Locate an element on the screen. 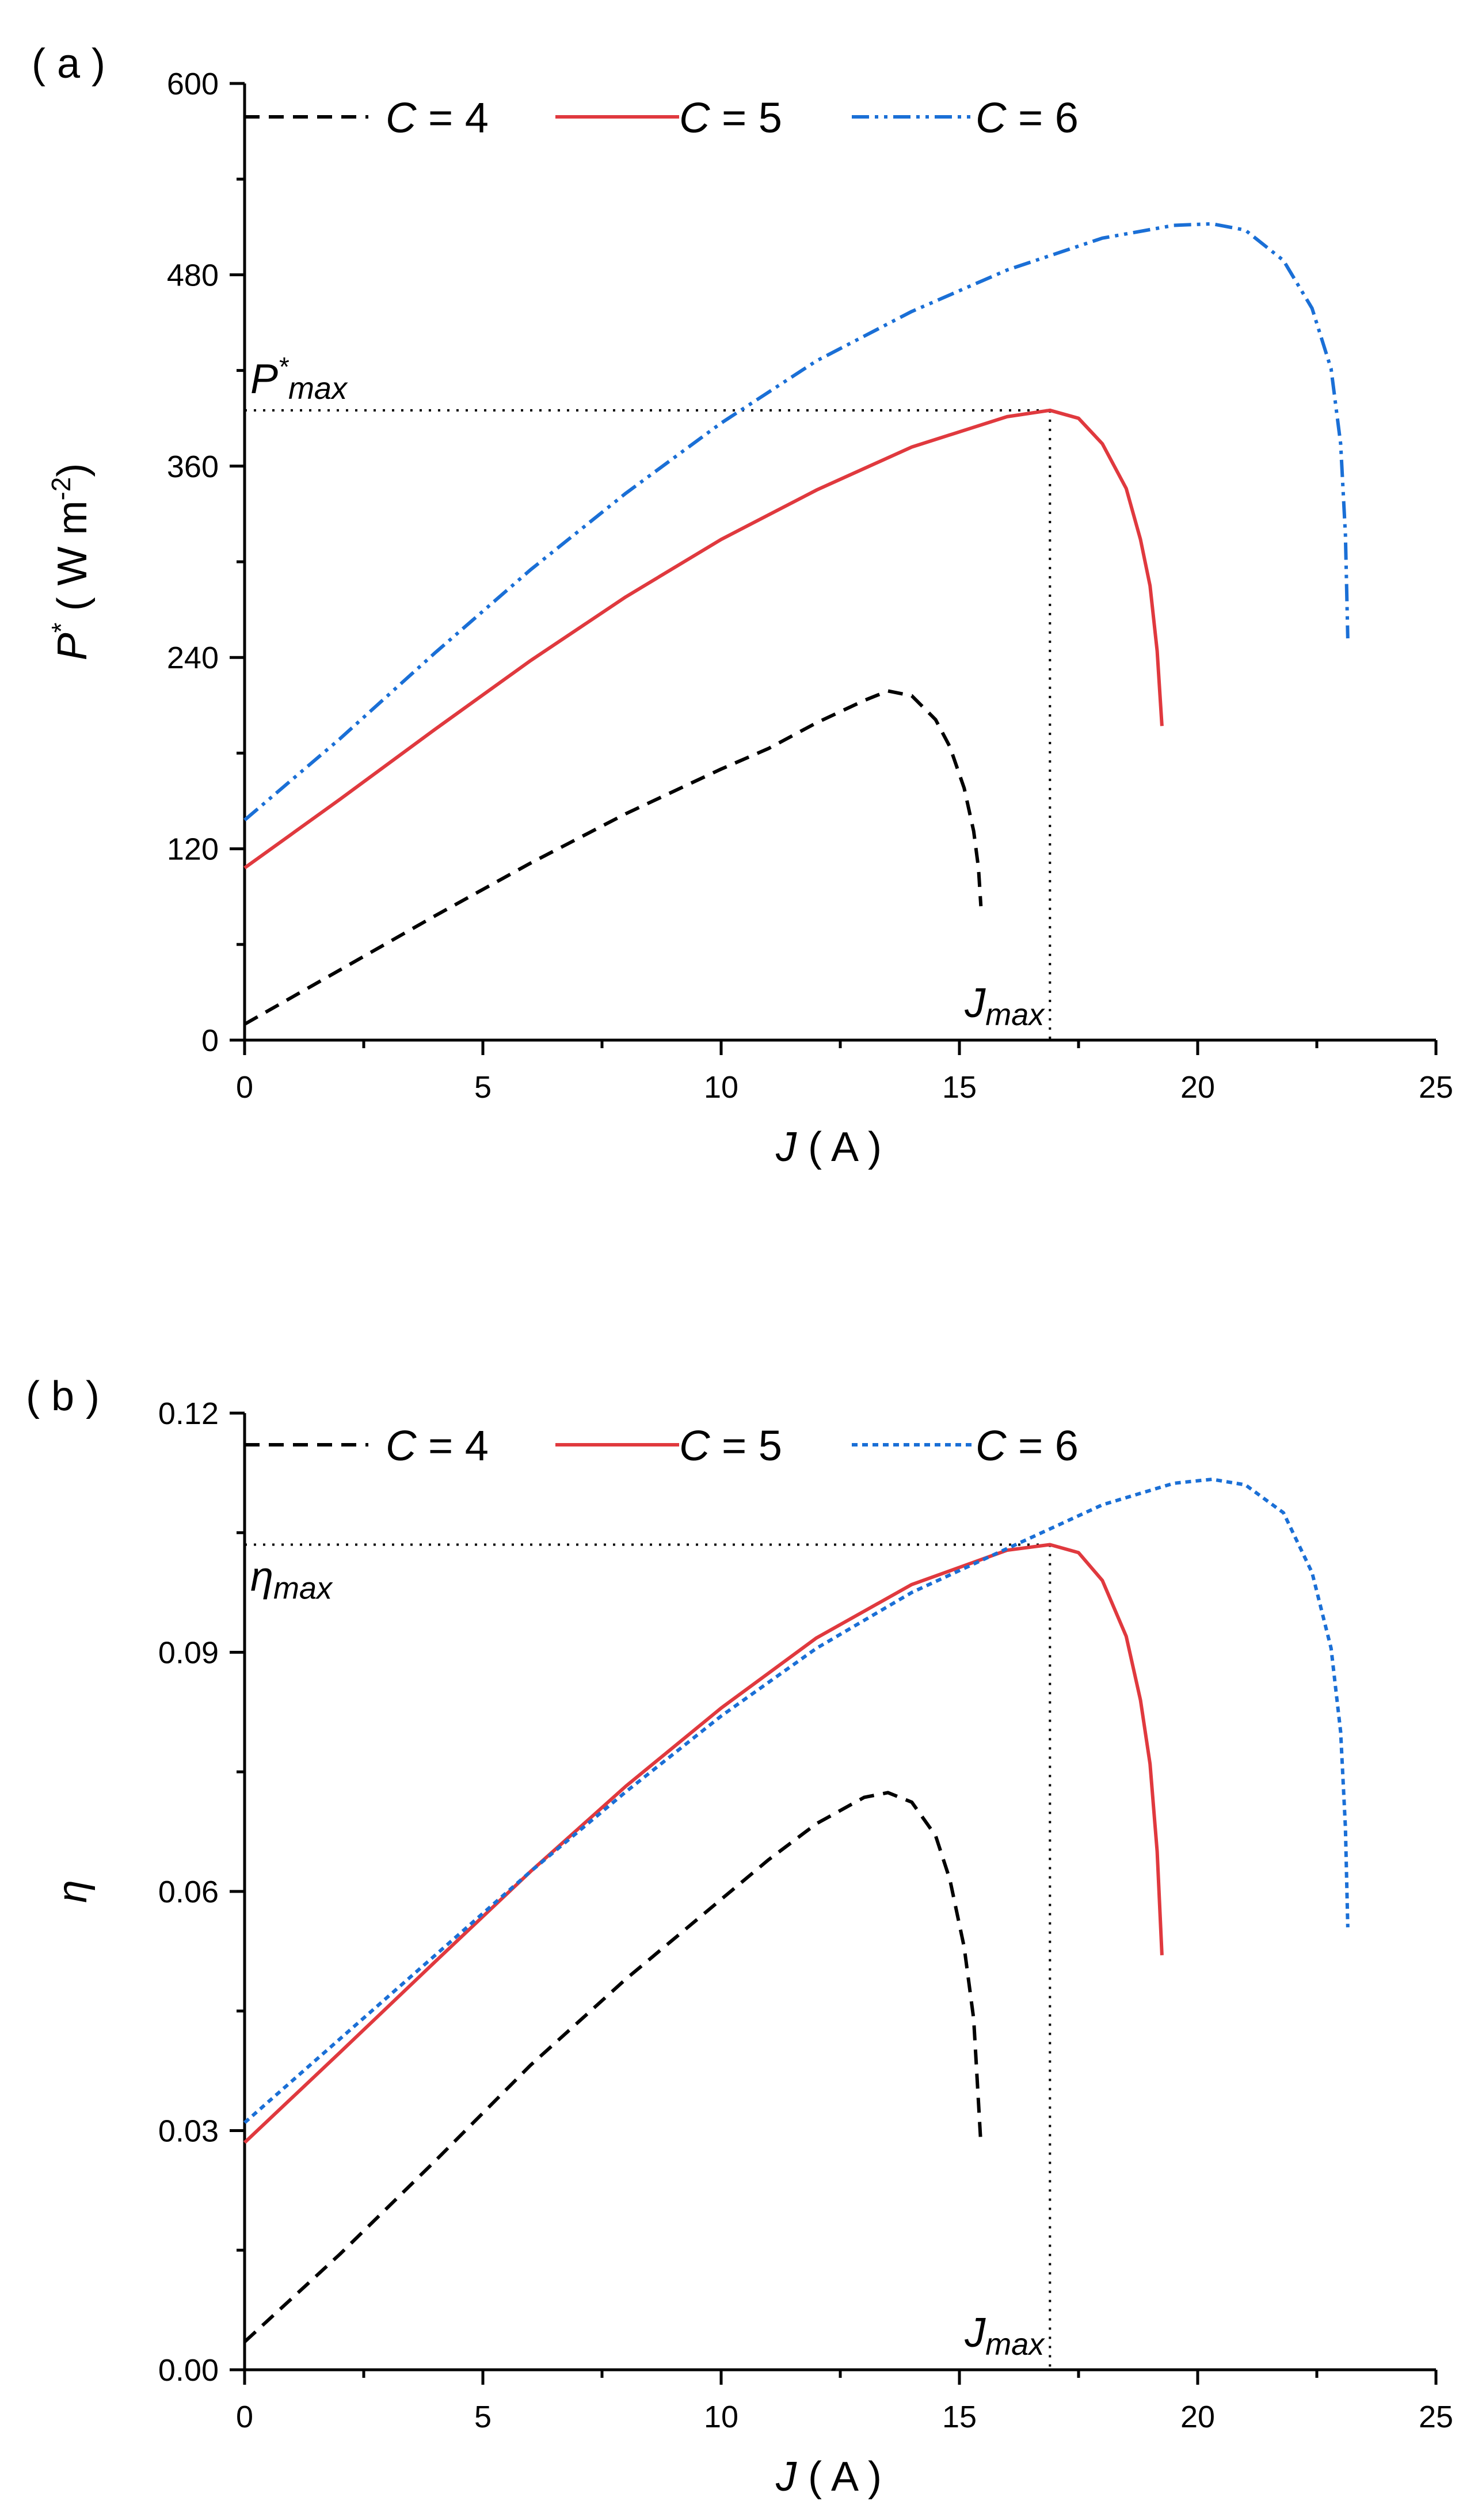 This screenshot has height=2520, width=1482. panel-a-legend-label-c4: C = 4 is located at coordinates (437, 118).